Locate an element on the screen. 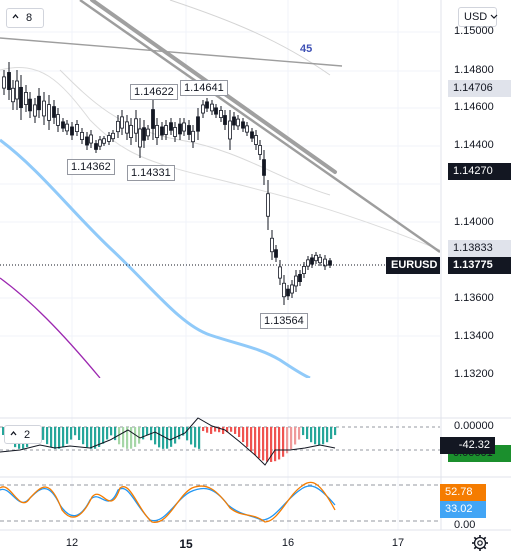 Image resolution: width=511 pixels, height=559 pixels. currency-label: USD is located at coordinates (476, 17).